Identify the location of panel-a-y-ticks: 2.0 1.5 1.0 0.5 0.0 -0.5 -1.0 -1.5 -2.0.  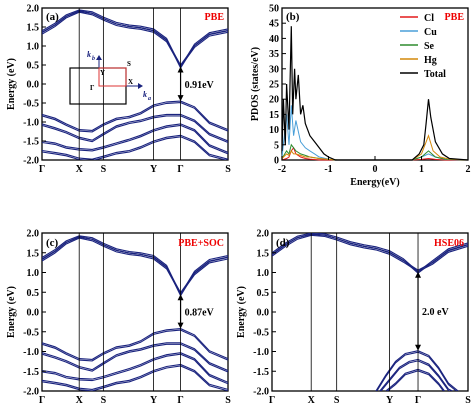
(34, 85).